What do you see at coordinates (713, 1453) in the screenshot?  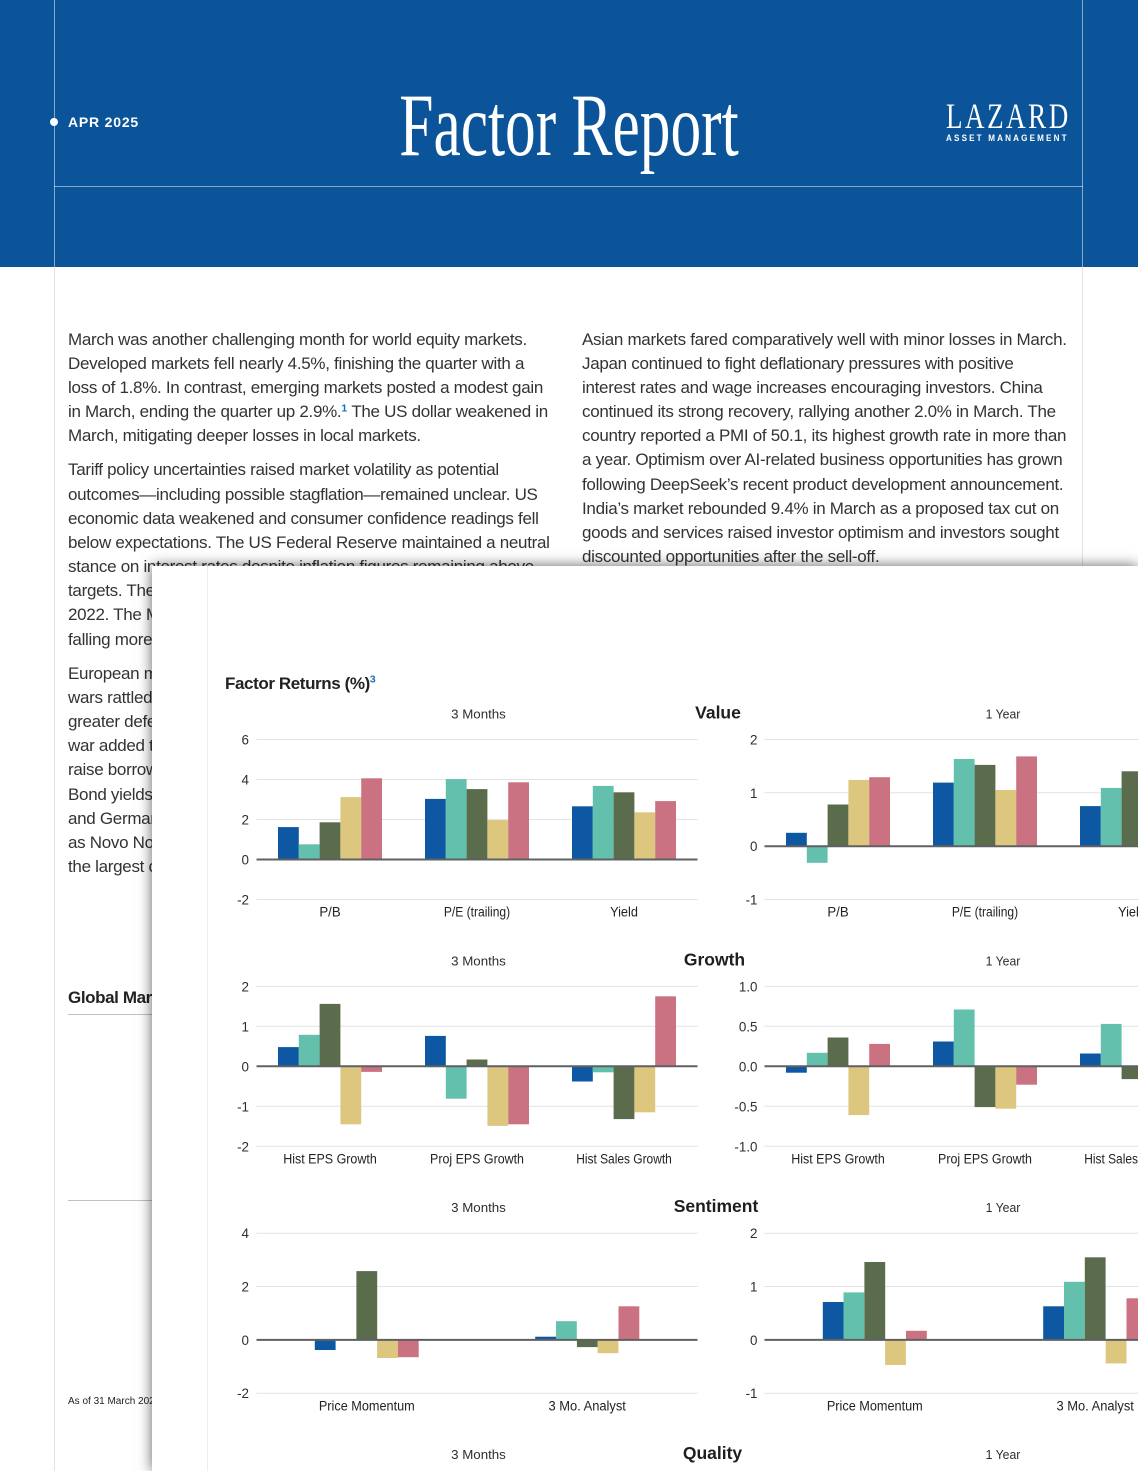 I see `svg-text: Quality` at bounding box center [713, 1453].